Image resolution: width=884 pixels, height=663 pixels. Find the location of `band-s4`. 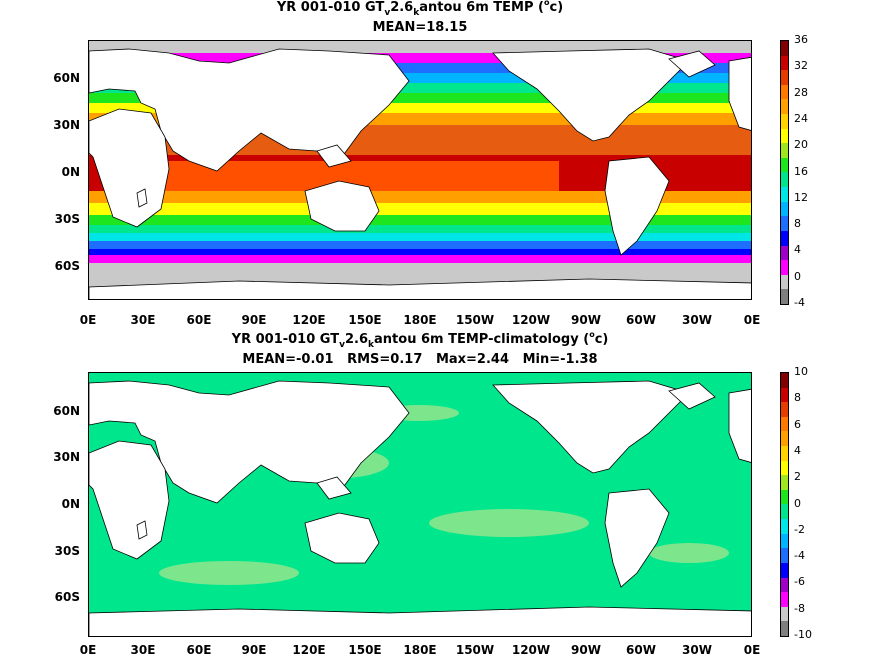

band-s4 is located at coordinates (420, 229).